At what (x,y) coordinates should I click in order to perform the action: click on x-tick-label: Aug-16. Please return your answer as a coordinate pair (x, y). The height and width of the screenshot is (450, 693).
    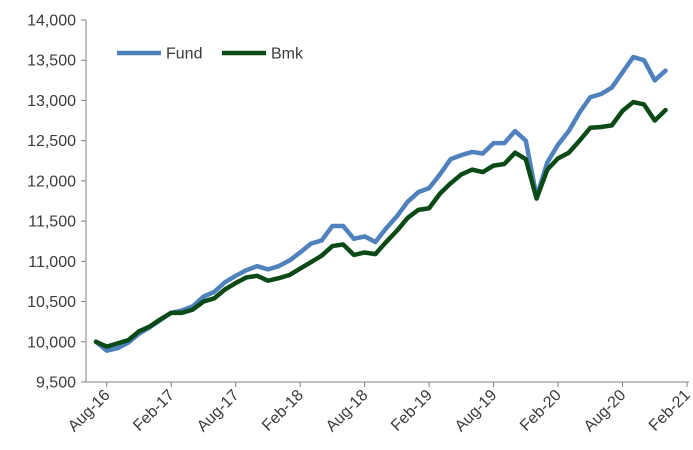
    Looking at the image, I should click on (89, 411).